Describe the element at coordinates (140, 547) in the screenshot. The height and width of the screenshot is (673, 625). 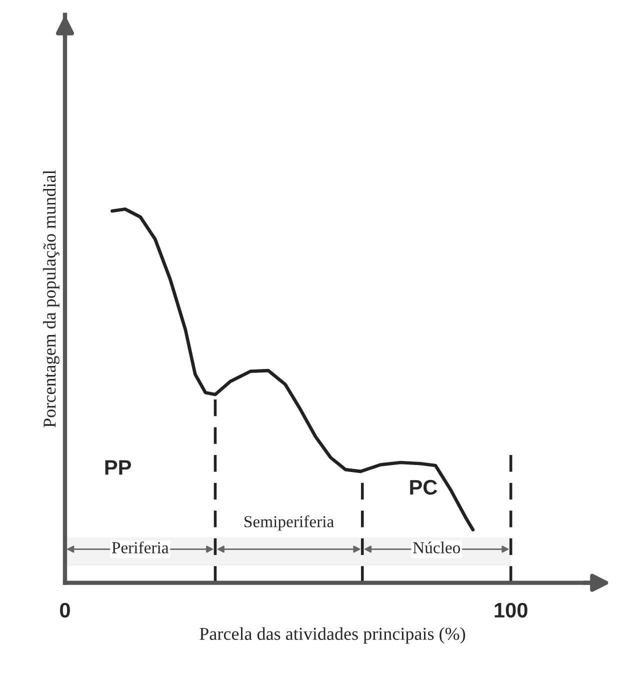
I see `band-label: Periferia` at that location.